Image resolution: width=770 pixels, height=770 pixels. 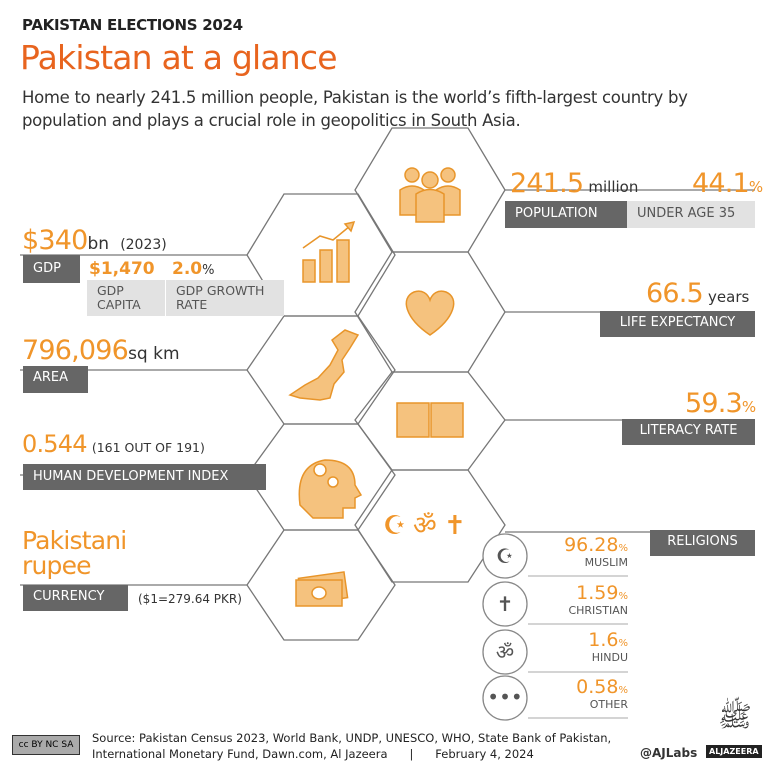 What do you see at coordinates (729, 297) in the screenshot?
I see `life-unit: years` at bounding box center [729, 297].